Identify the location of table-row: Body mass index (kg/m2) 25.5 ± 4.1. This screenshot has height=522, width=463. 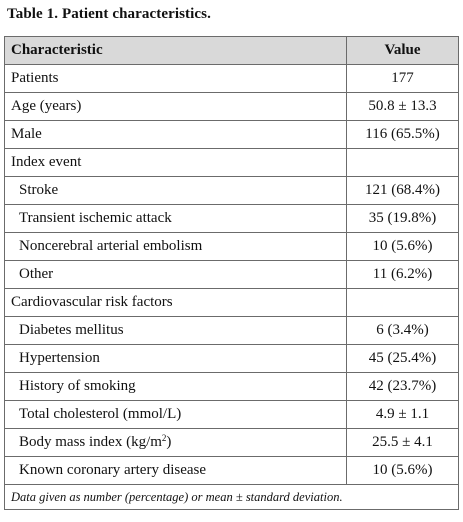
(231, 442).